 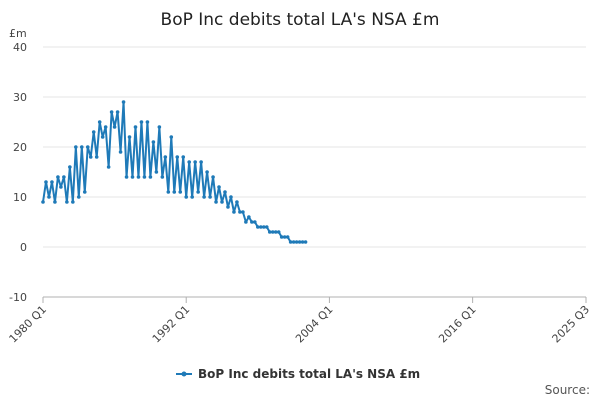 What do you see at coordinates (20, 47) in the screenshot?
I see `y-tick-label: 40` at bounding box center [20, 47].